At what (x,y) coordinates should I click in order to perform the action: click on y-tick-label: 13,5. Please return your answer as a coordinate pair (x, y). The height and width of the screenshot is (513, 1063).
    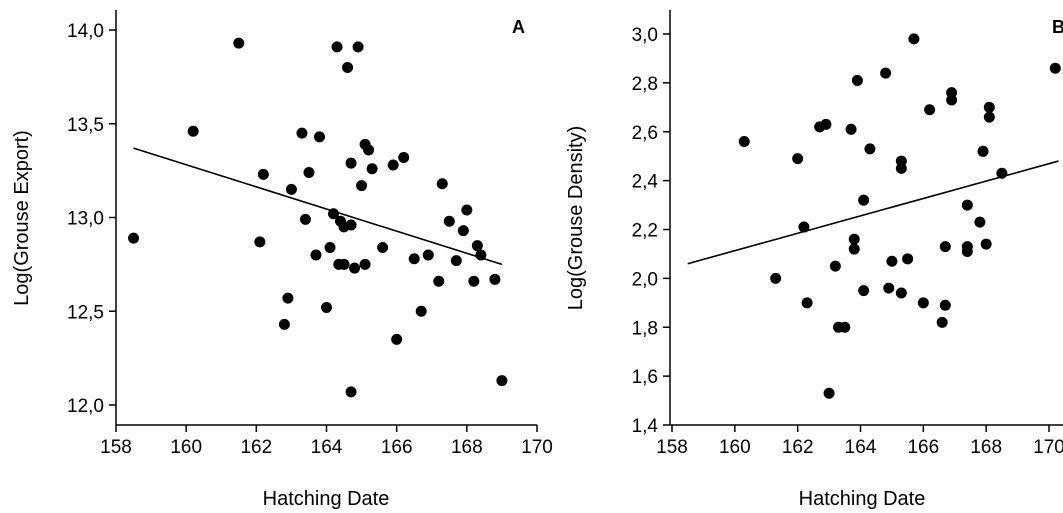
    Looking at the image, I should click on (85, 125).